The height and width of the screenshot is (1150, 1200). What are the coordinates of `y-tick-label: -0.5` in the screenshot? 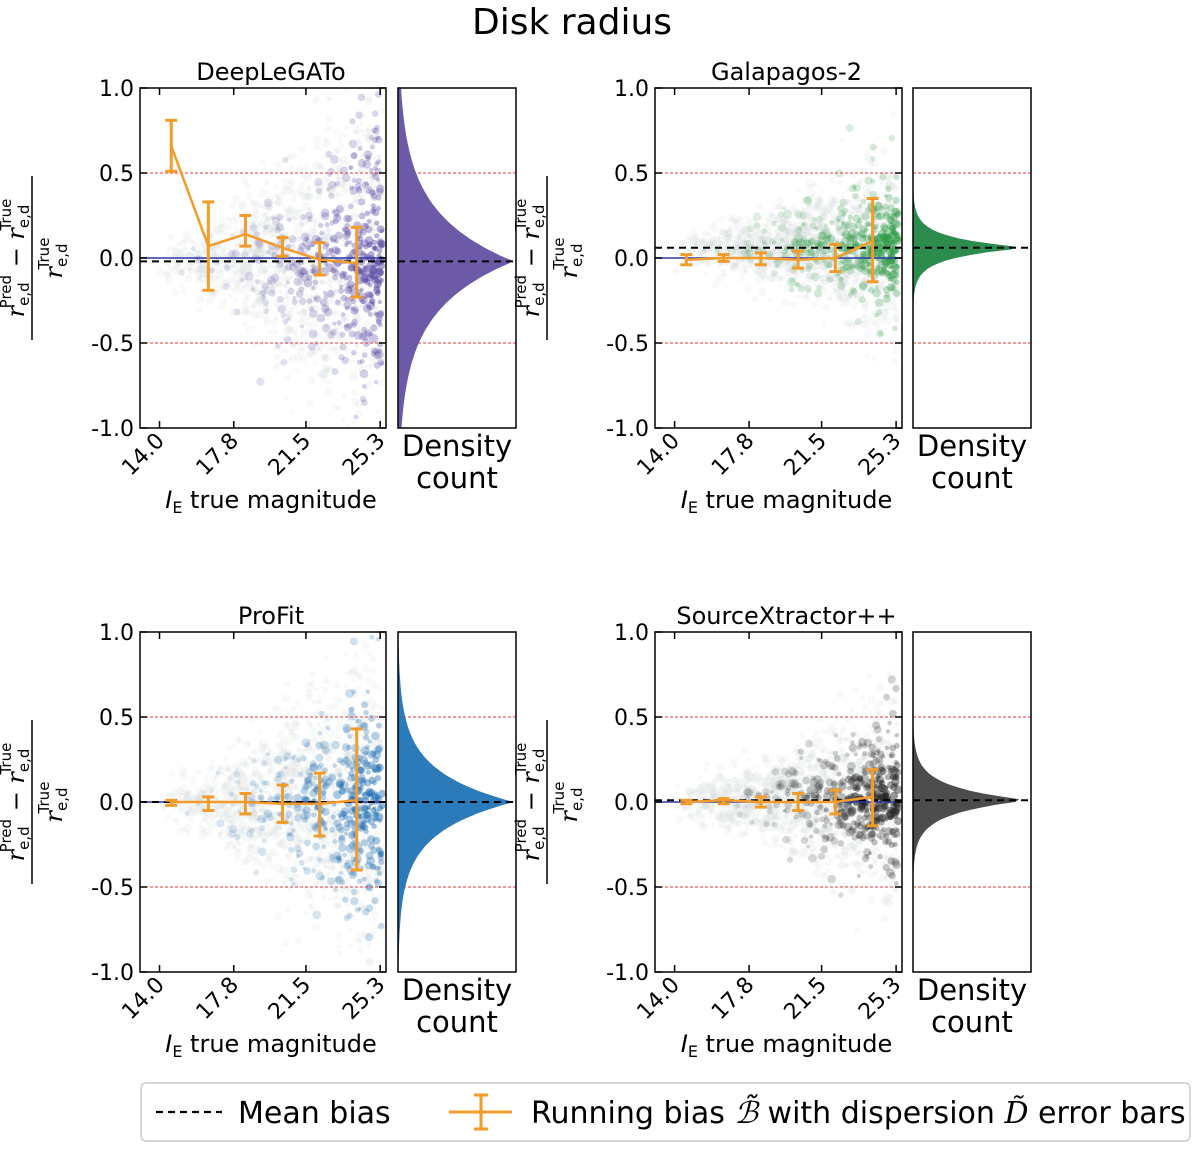 It's located at (627, 344).